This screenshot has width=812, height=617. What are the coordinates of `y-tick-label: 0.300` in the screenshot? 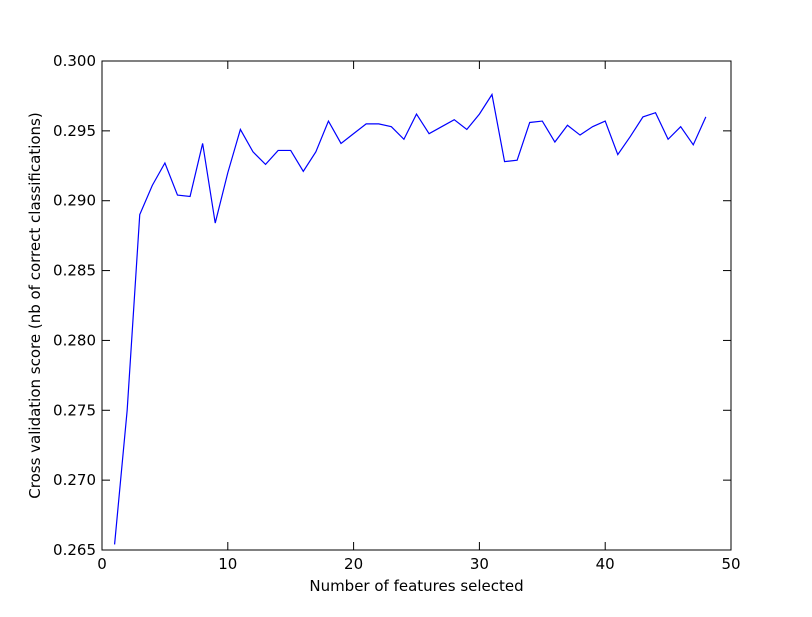 It's located at (74, 61).